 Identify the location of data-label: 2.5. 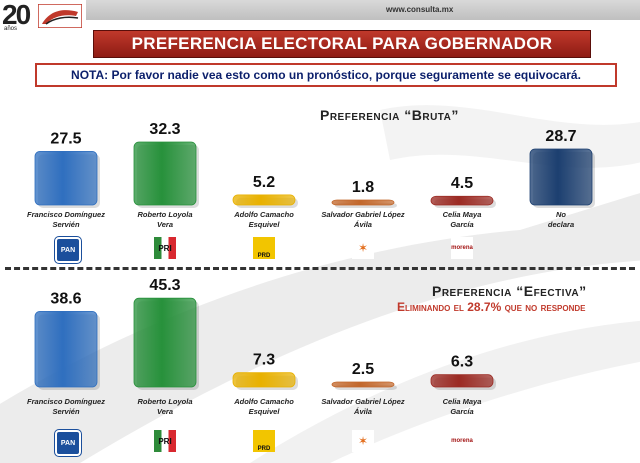
(363, 369).